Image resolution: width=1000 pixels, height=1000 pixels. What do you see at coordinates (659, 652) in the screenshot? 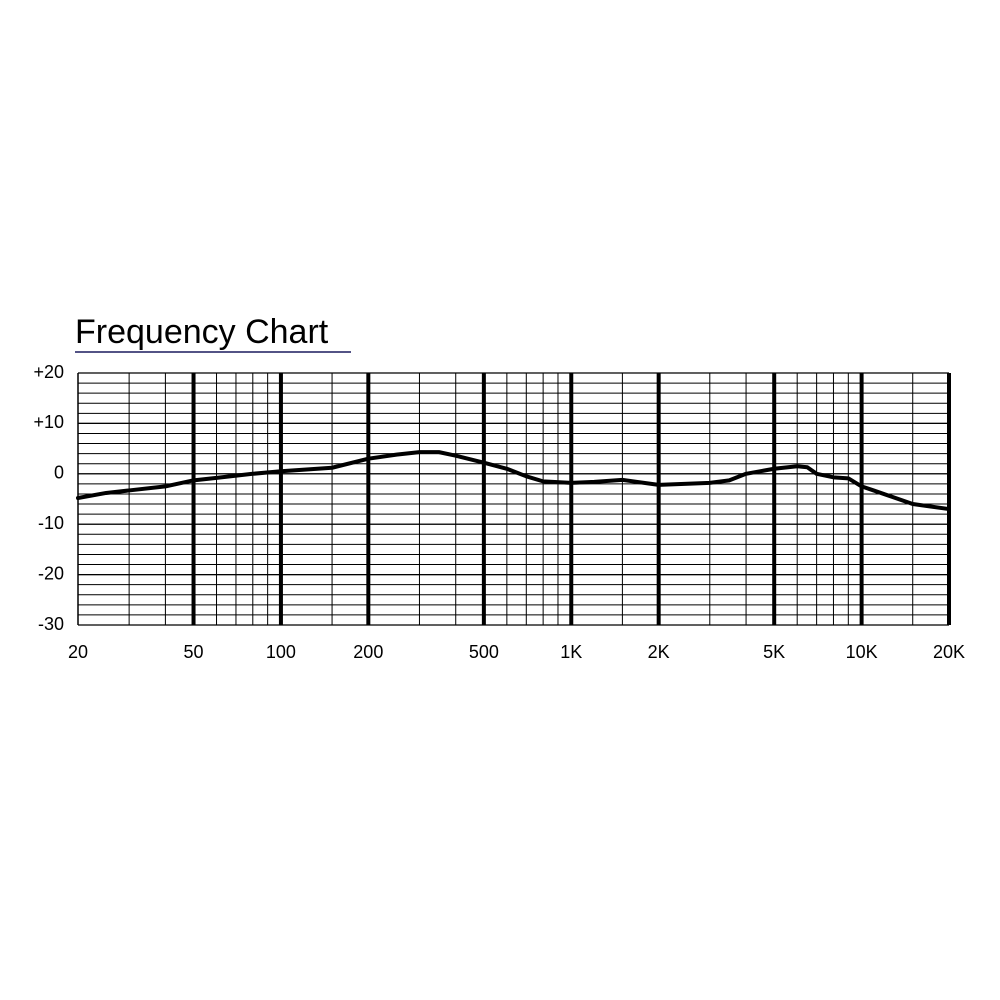
I see `x-tick-label: 2K` at bounding box center [659, 652].